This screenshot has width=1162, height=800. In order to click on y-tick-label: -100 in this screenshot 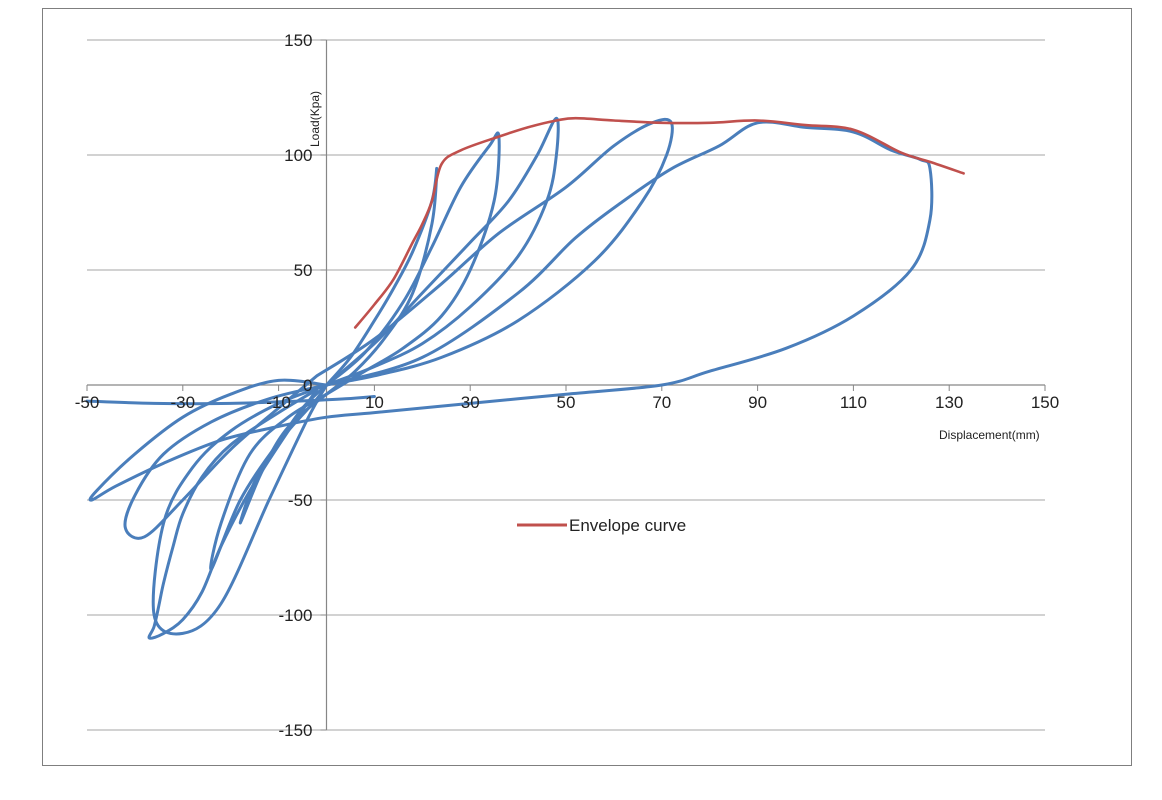, I will do `click(295, 615)`.